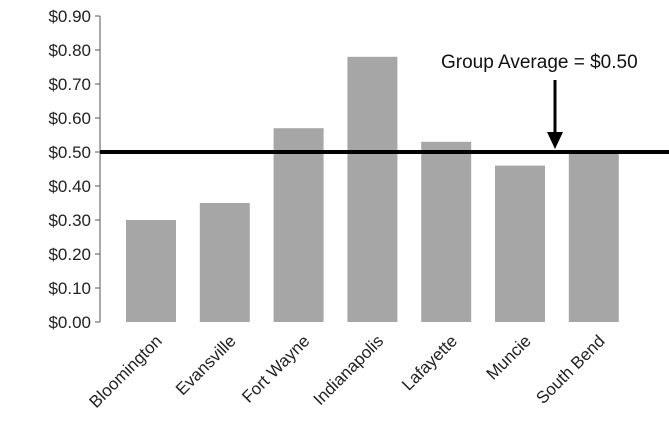  What do you see at coordinates (126, 371) in the screenshot?
I see `x-tick-label: Bloomington` at bounding box center [126, 371].